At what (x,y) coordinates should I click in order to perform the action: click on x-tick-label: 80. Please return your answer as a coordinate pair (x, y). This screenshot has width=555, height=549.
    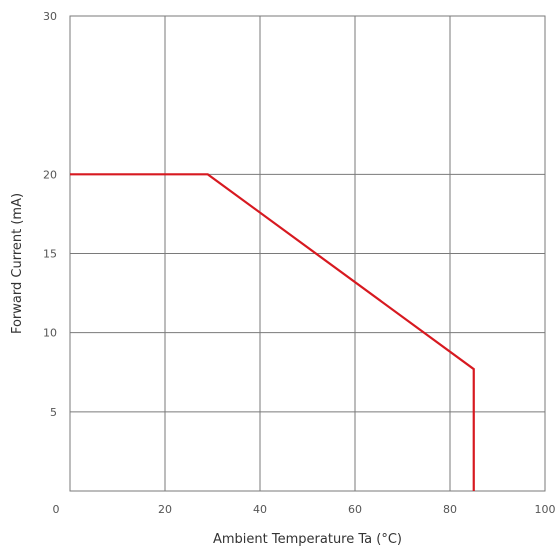
    Looking at the image, I should click on (450, 509).